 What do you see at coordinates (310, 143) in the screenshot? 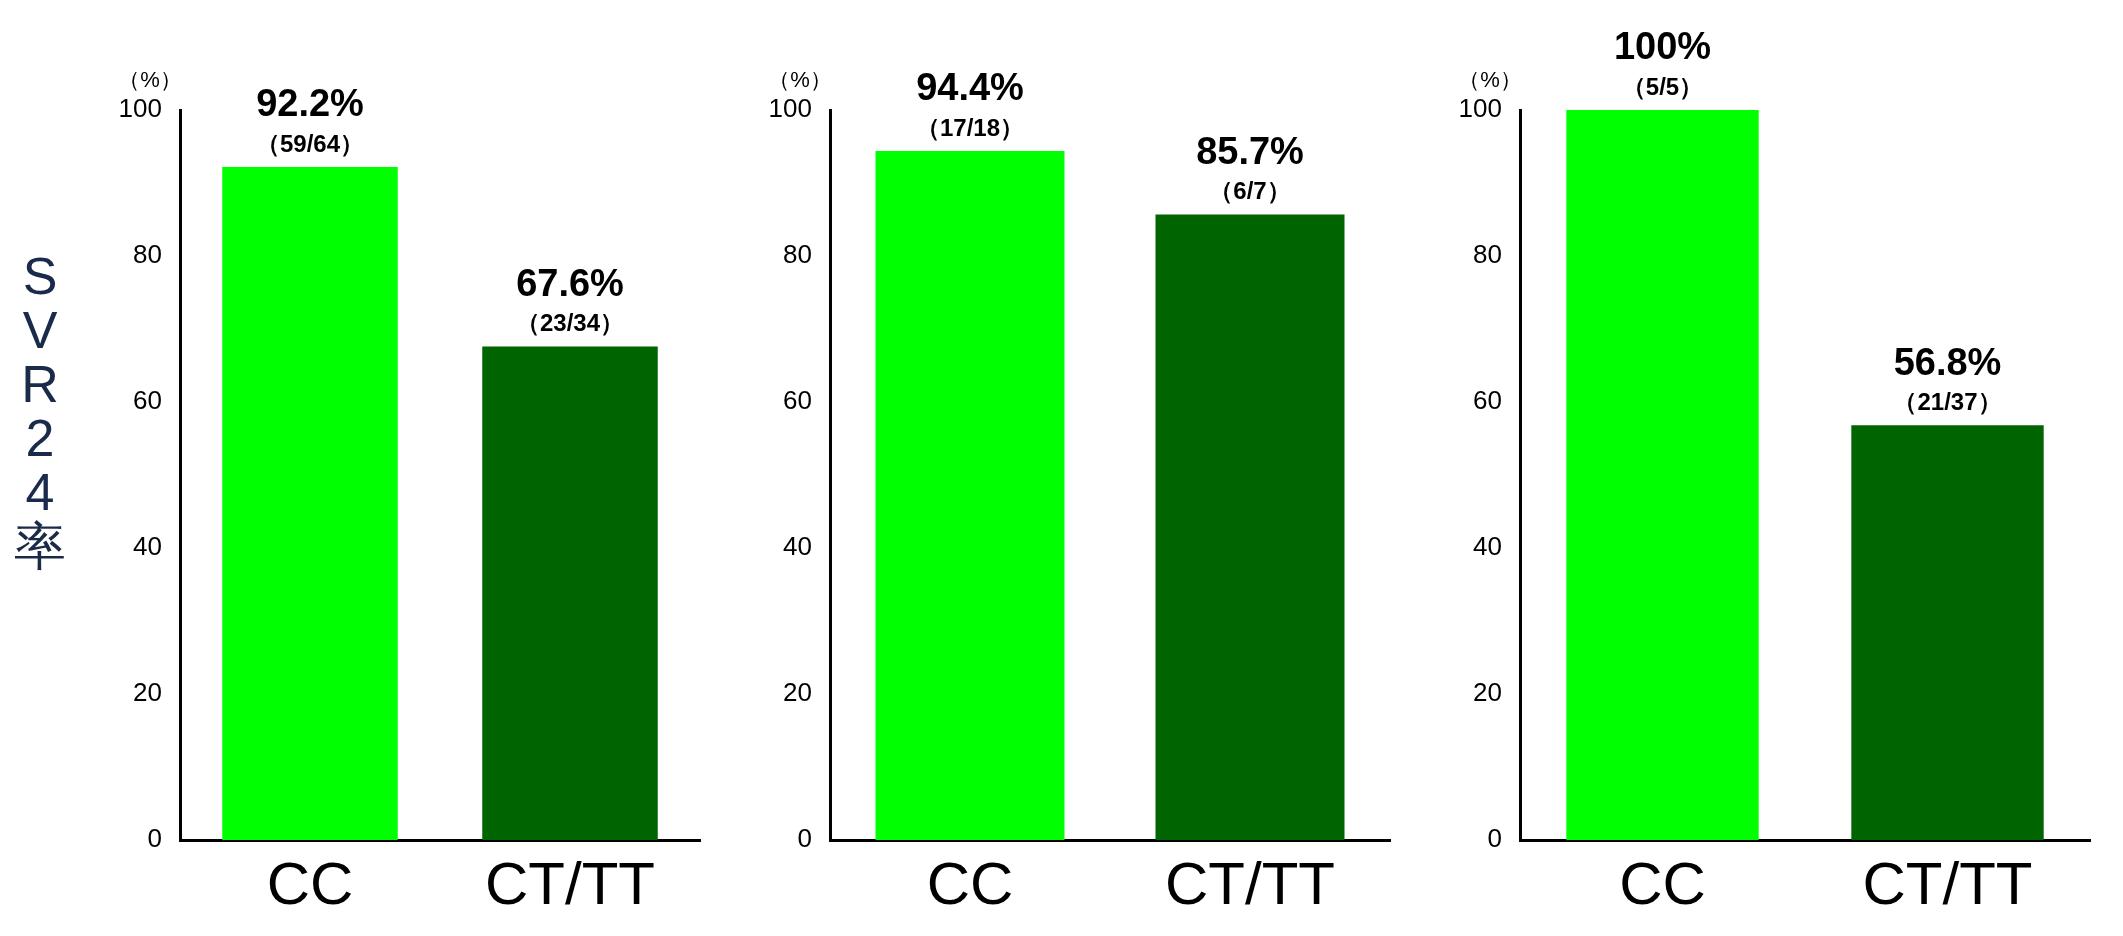
I see `annotation: （59/64）` at bounding box center [310, 143].